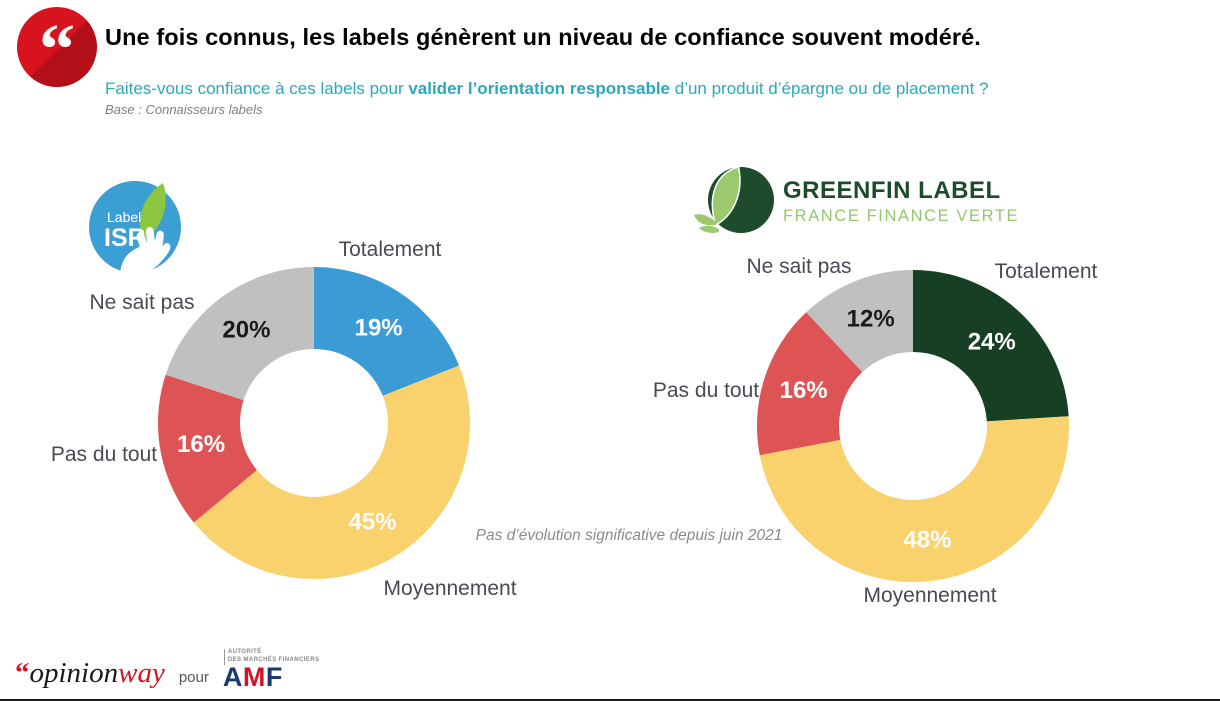  What do you see at coordinates (450, 588) in the screenshot?
I see `slice-label-isr-moyennement: Moyennement` at bounding box center [450, 588].